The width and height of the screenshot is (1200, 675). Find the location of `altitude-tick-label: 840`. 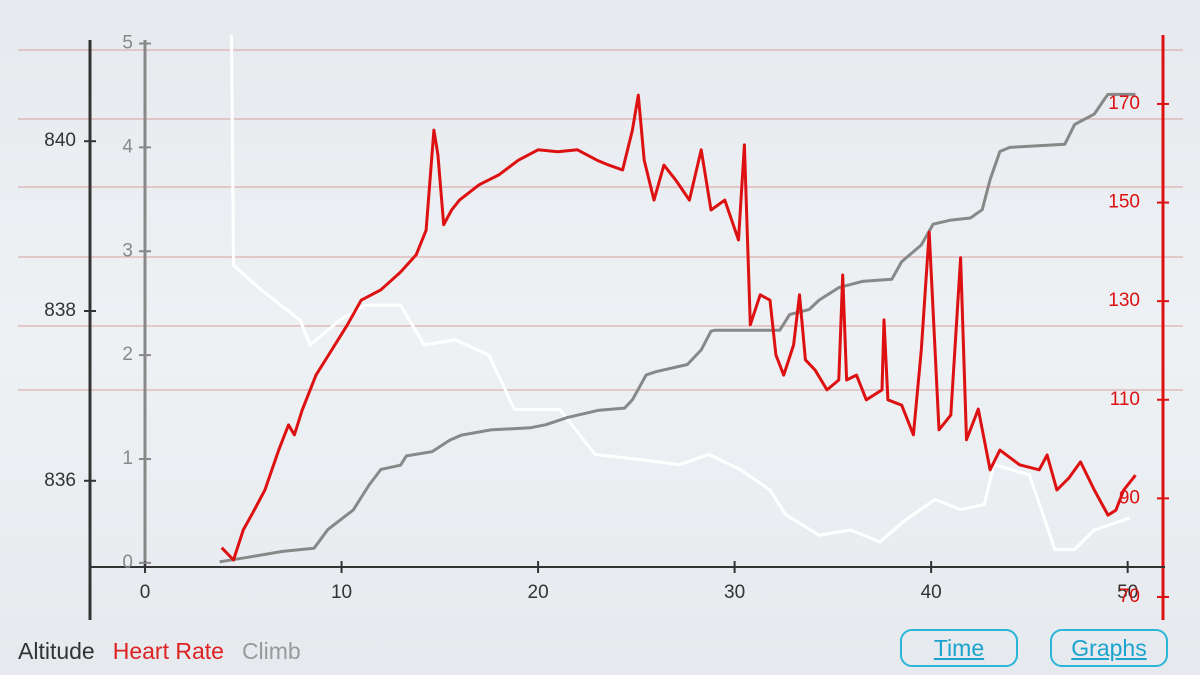

altitude-tick-label: 840 is located at coordinates (60, 140).